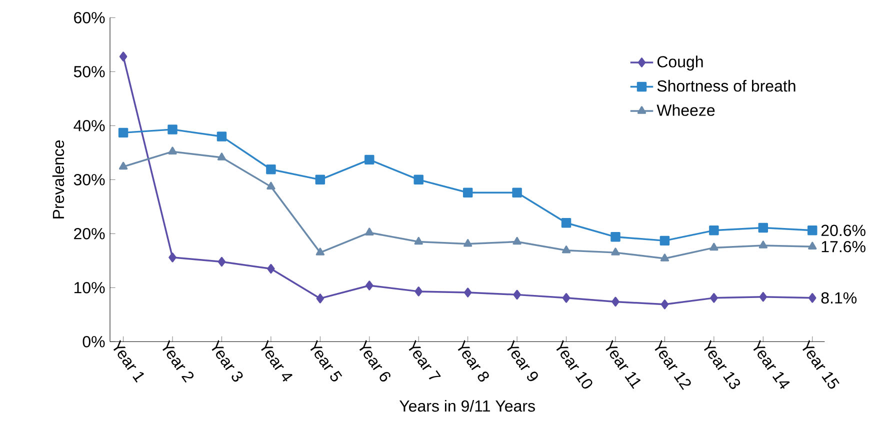  Describe the element at coordinates (839, 298) in the screenshot. I see `data-label: 8.1%` at that location.